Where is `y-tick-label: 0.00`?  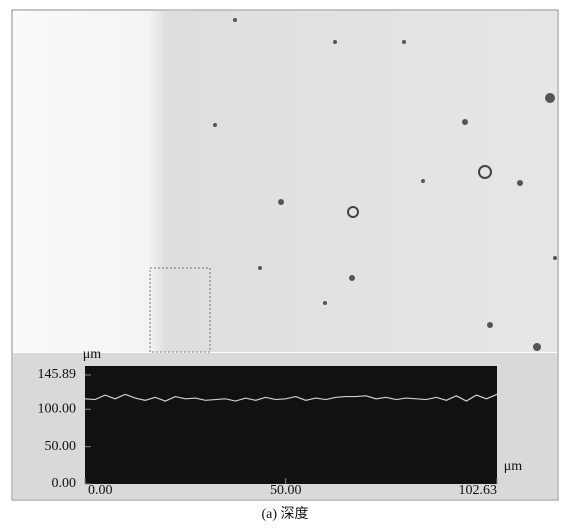 y-tick-label: 0.00 is located at coordinates (64, 483).